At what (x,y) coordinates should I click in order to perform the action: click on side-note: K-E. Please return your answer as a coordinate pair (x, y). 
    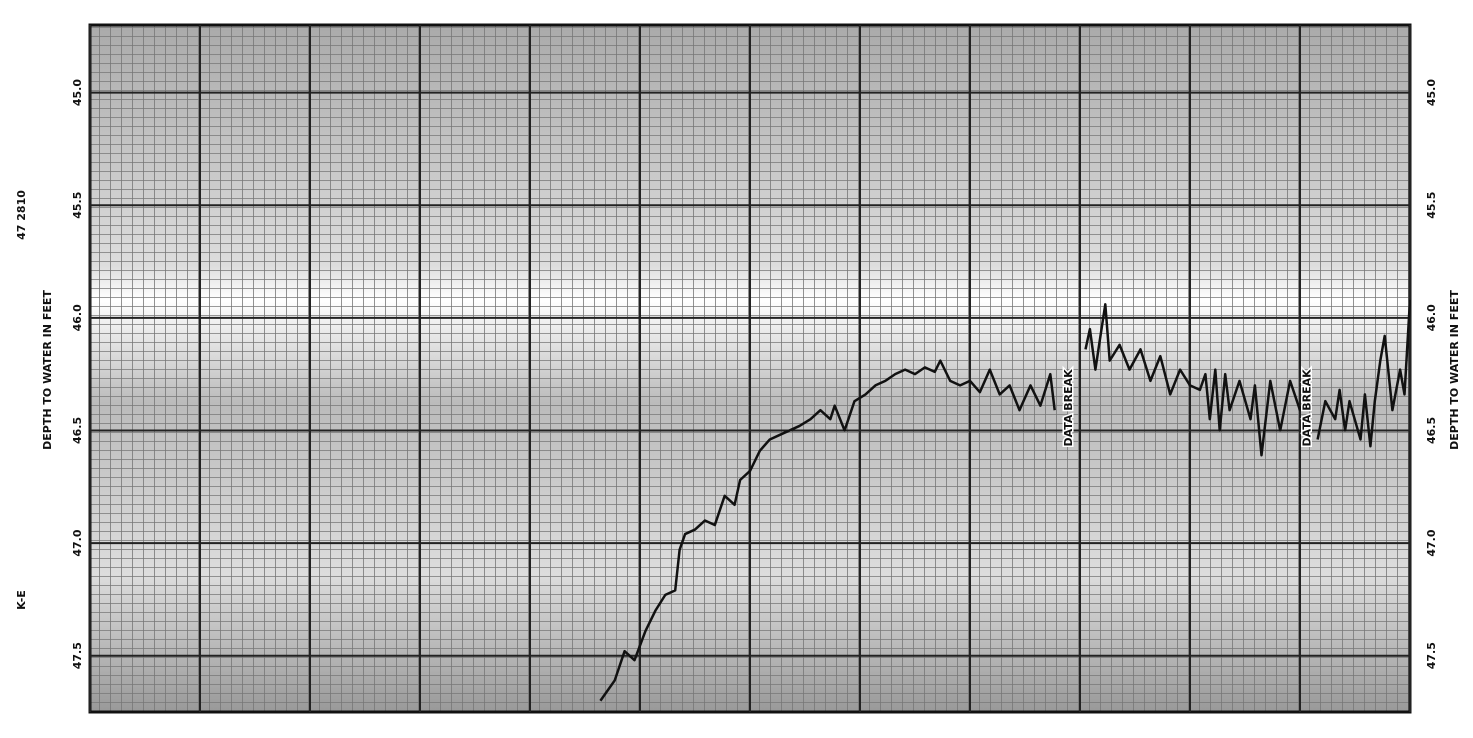
    Looking at the image, I should click on (21, 600).